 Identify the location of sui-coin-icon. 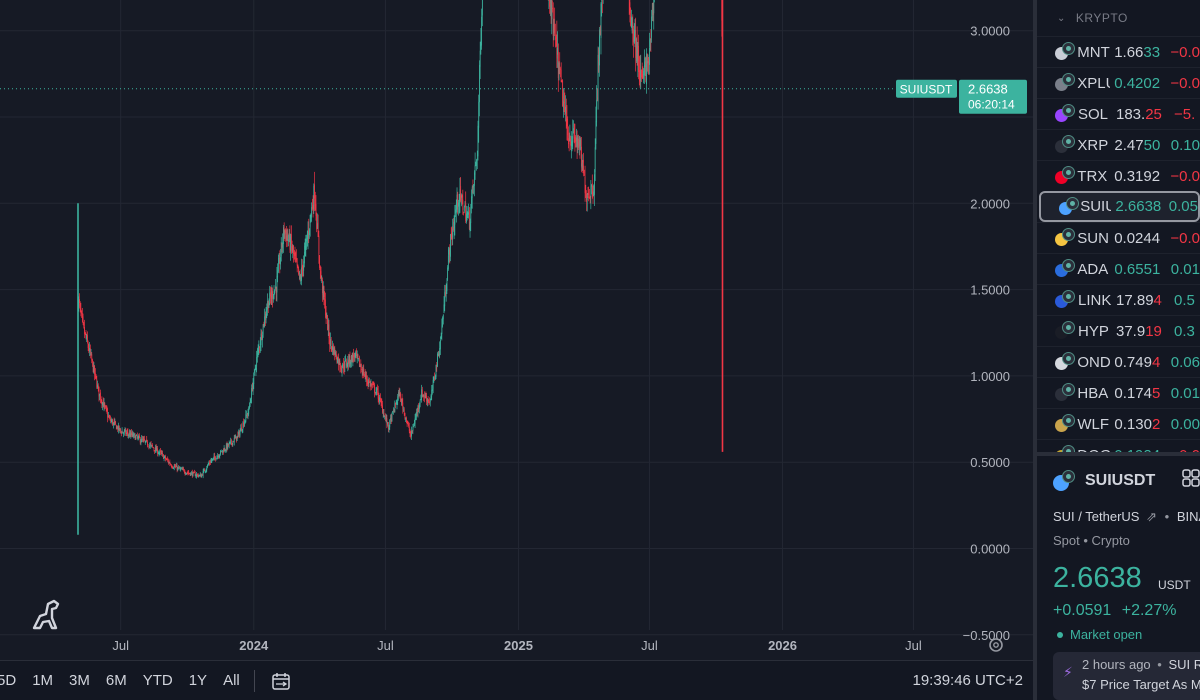
(1068, 207).